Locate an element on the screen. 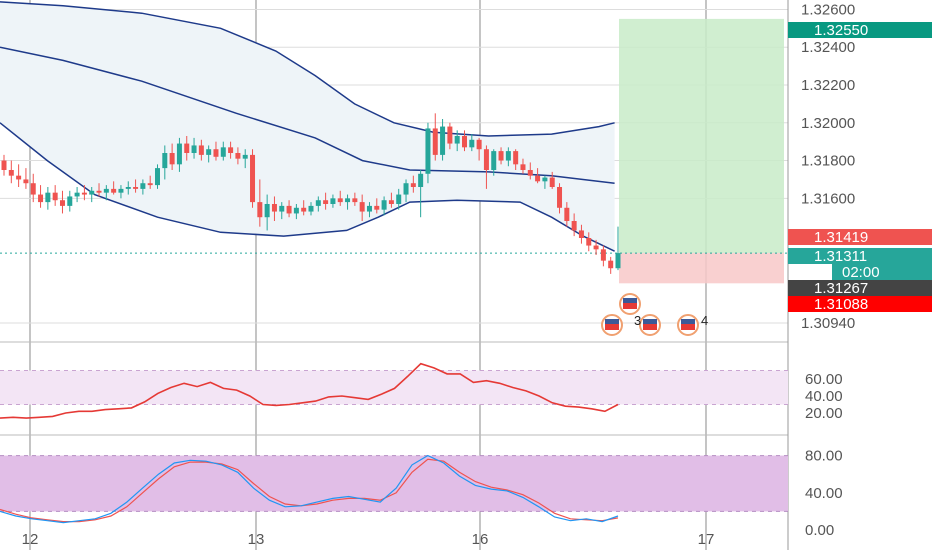 This screenshot has height=550, width=932. rsi-tick-label: 40.00 is located at coordinates (824, 396).